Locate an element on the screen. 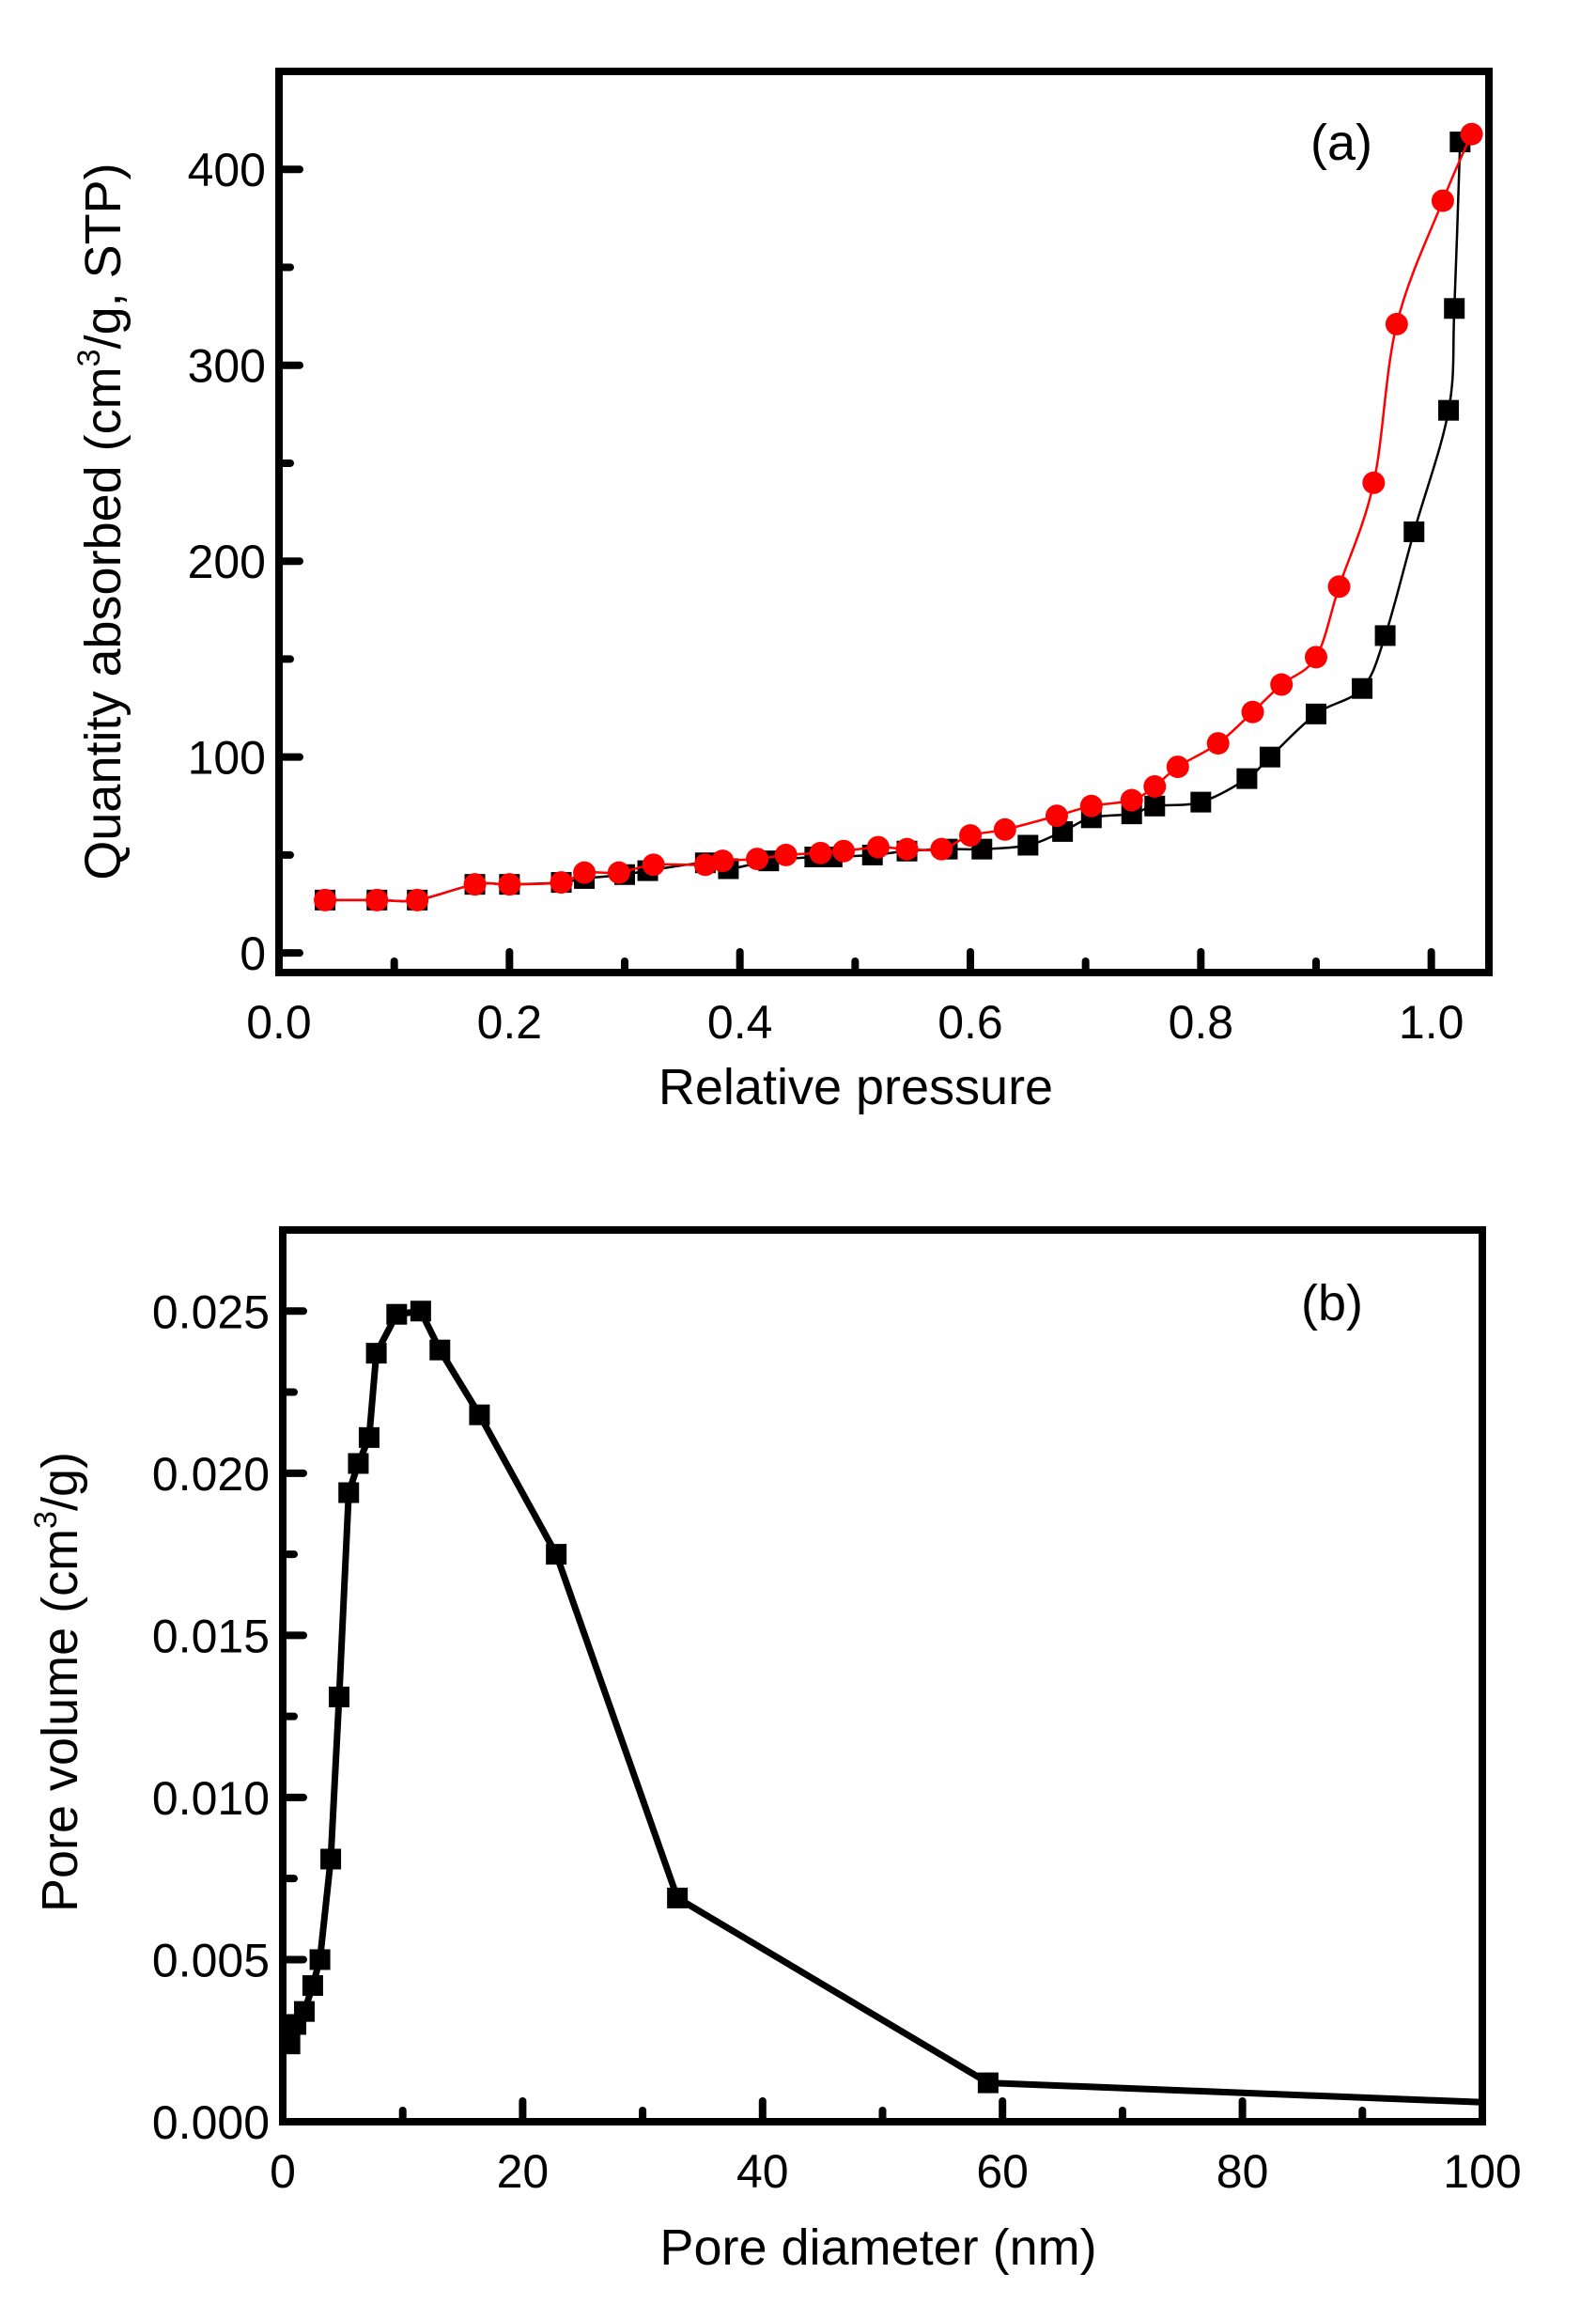  panel-b-x-tick-label: 80 is located at coordinates (1242, 2171).